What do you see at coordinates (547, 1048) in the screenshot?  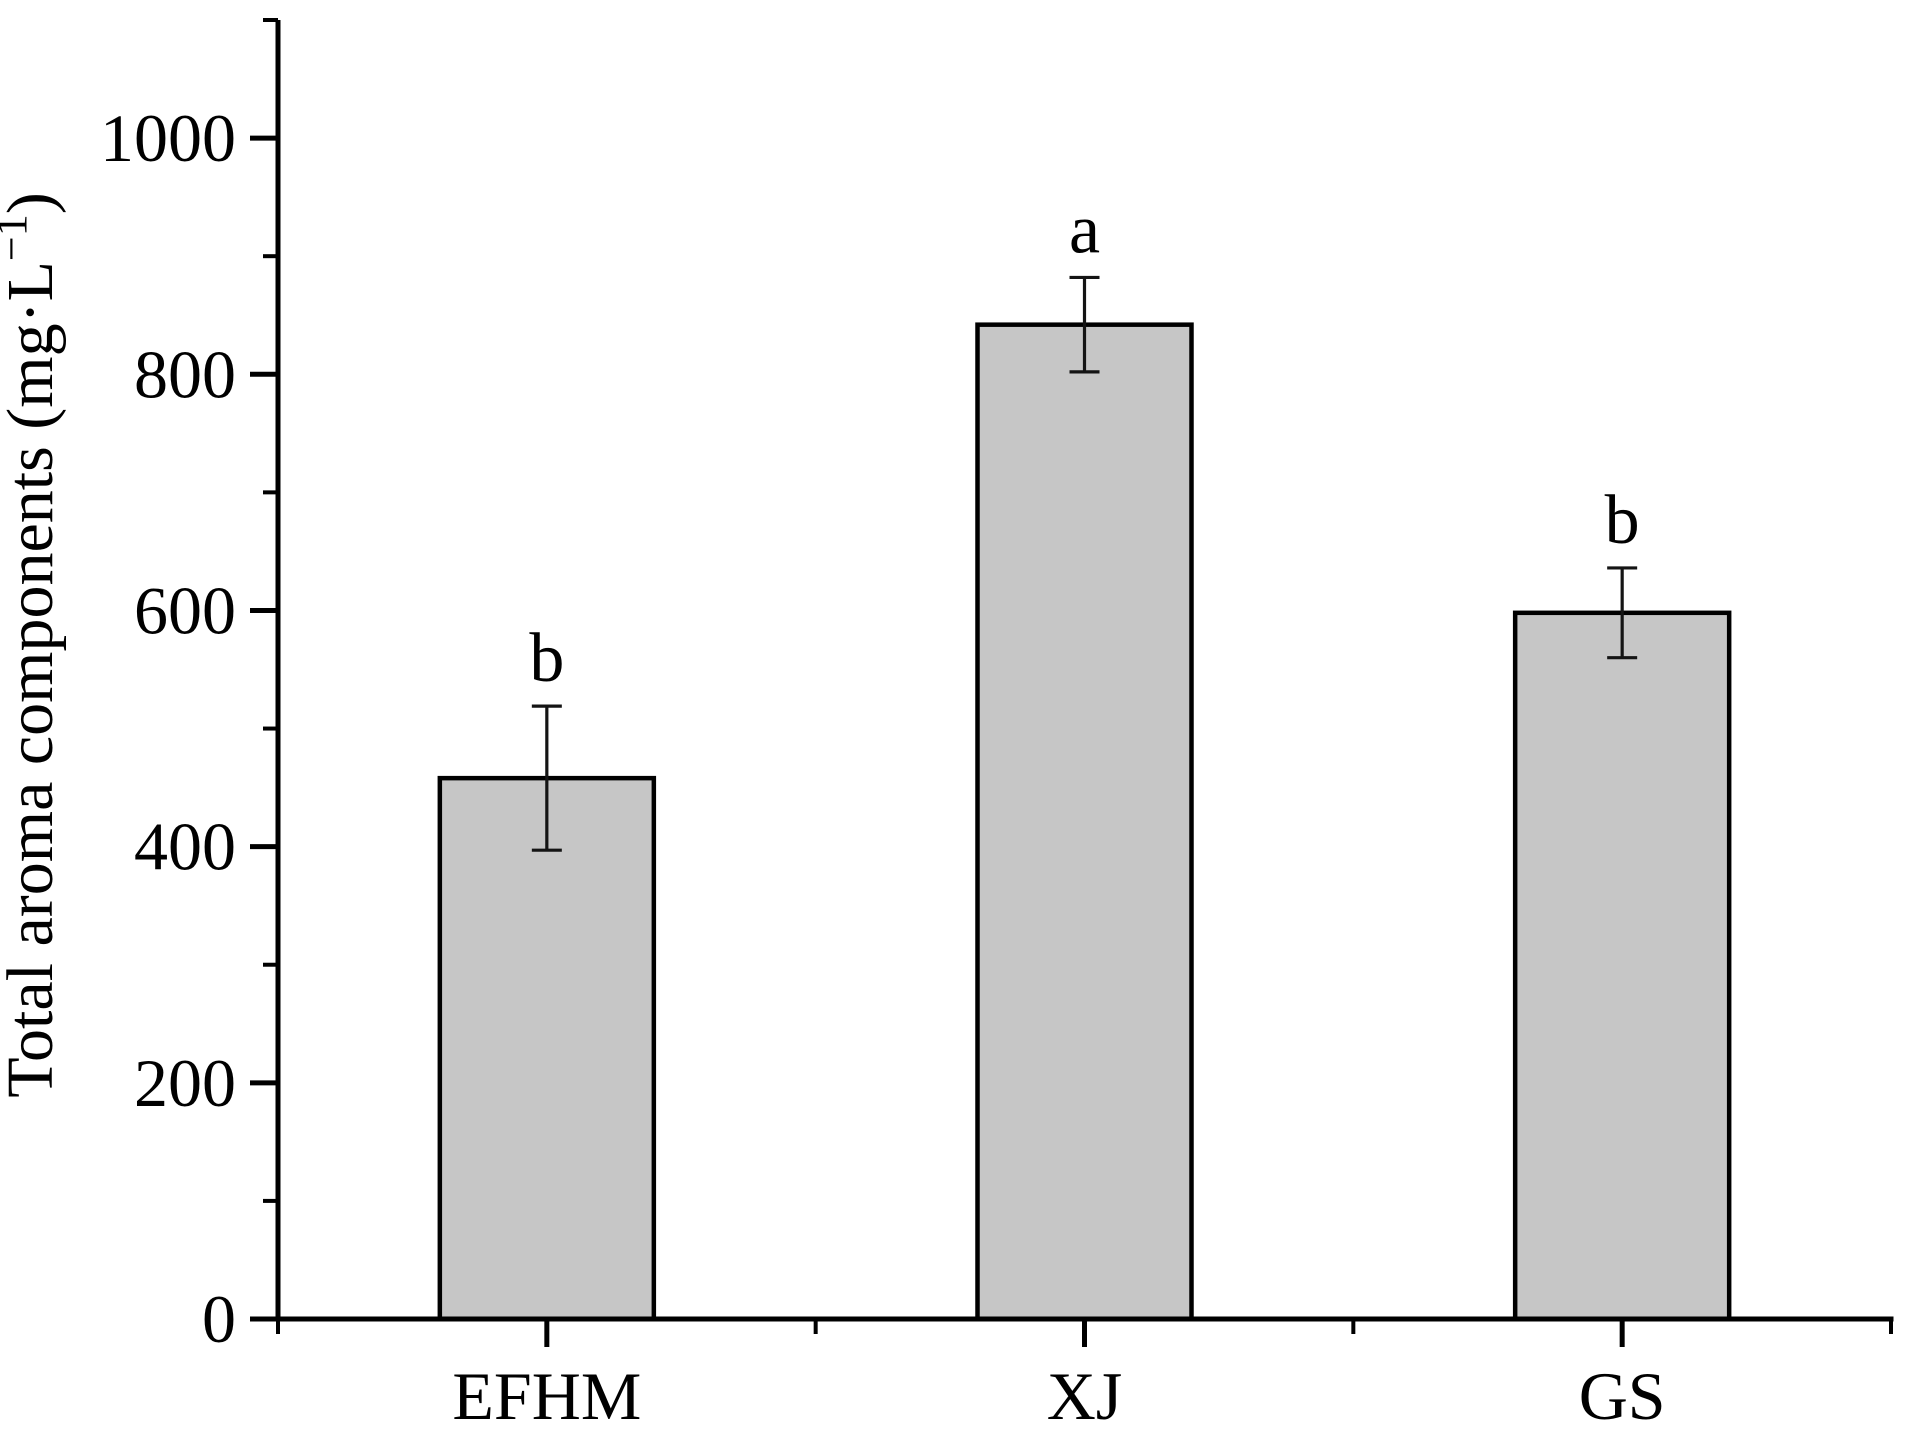 I see `bar-efhm` at bounding box center [547, 1048].